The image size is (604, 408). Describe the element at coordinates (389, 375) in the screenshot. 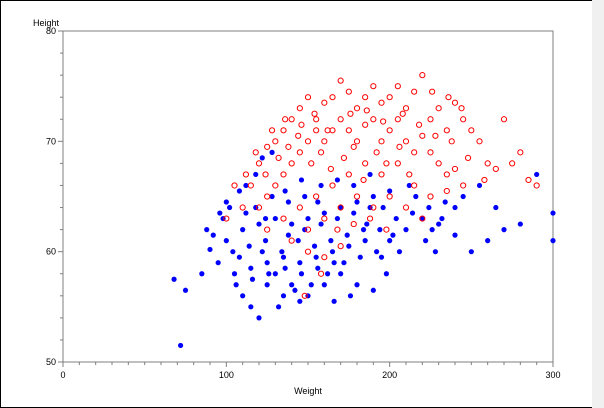

I see `x-tick-label: 200` at that location.